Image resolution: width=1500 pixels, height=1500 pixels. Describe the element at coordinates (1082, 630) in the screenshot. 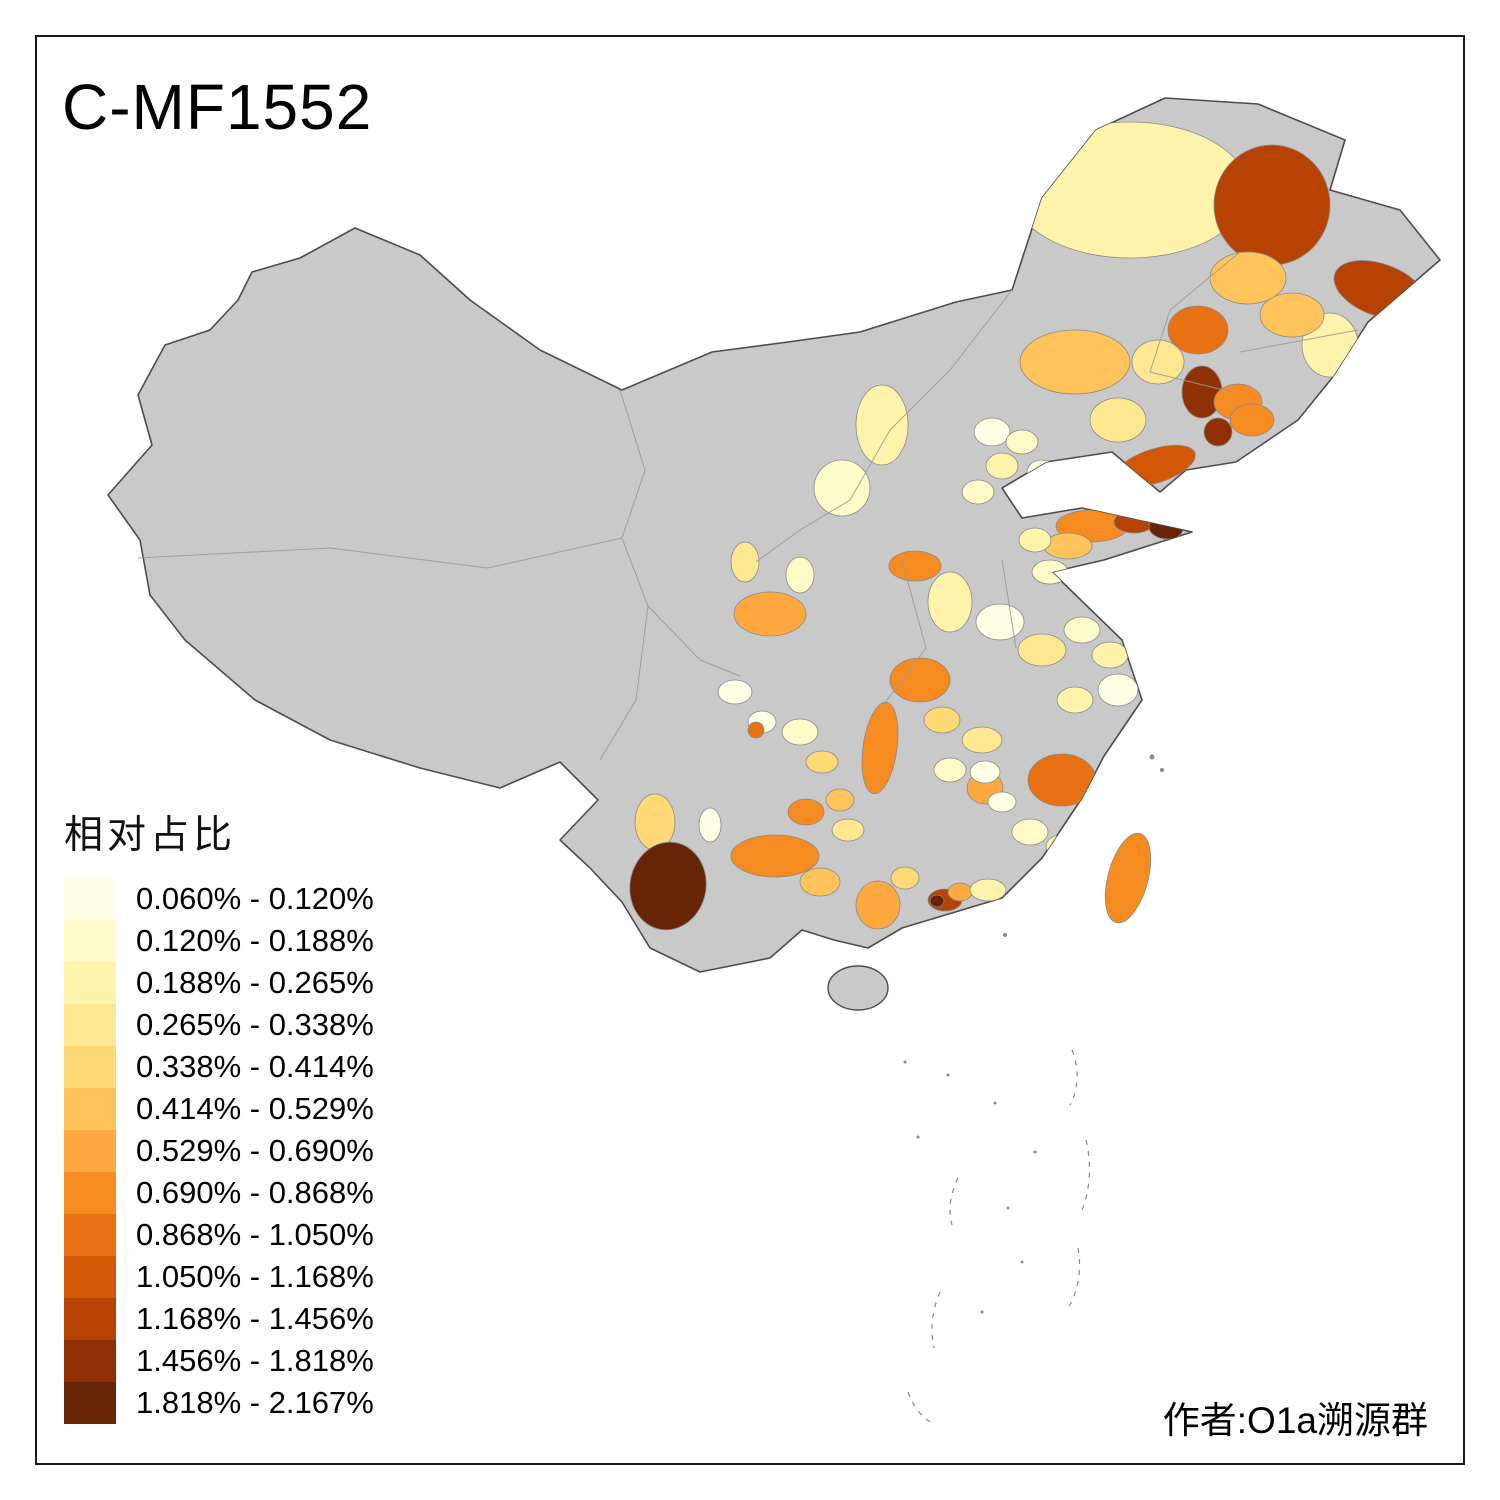

I see `map-region-jiangsu-pale-b` at that location.